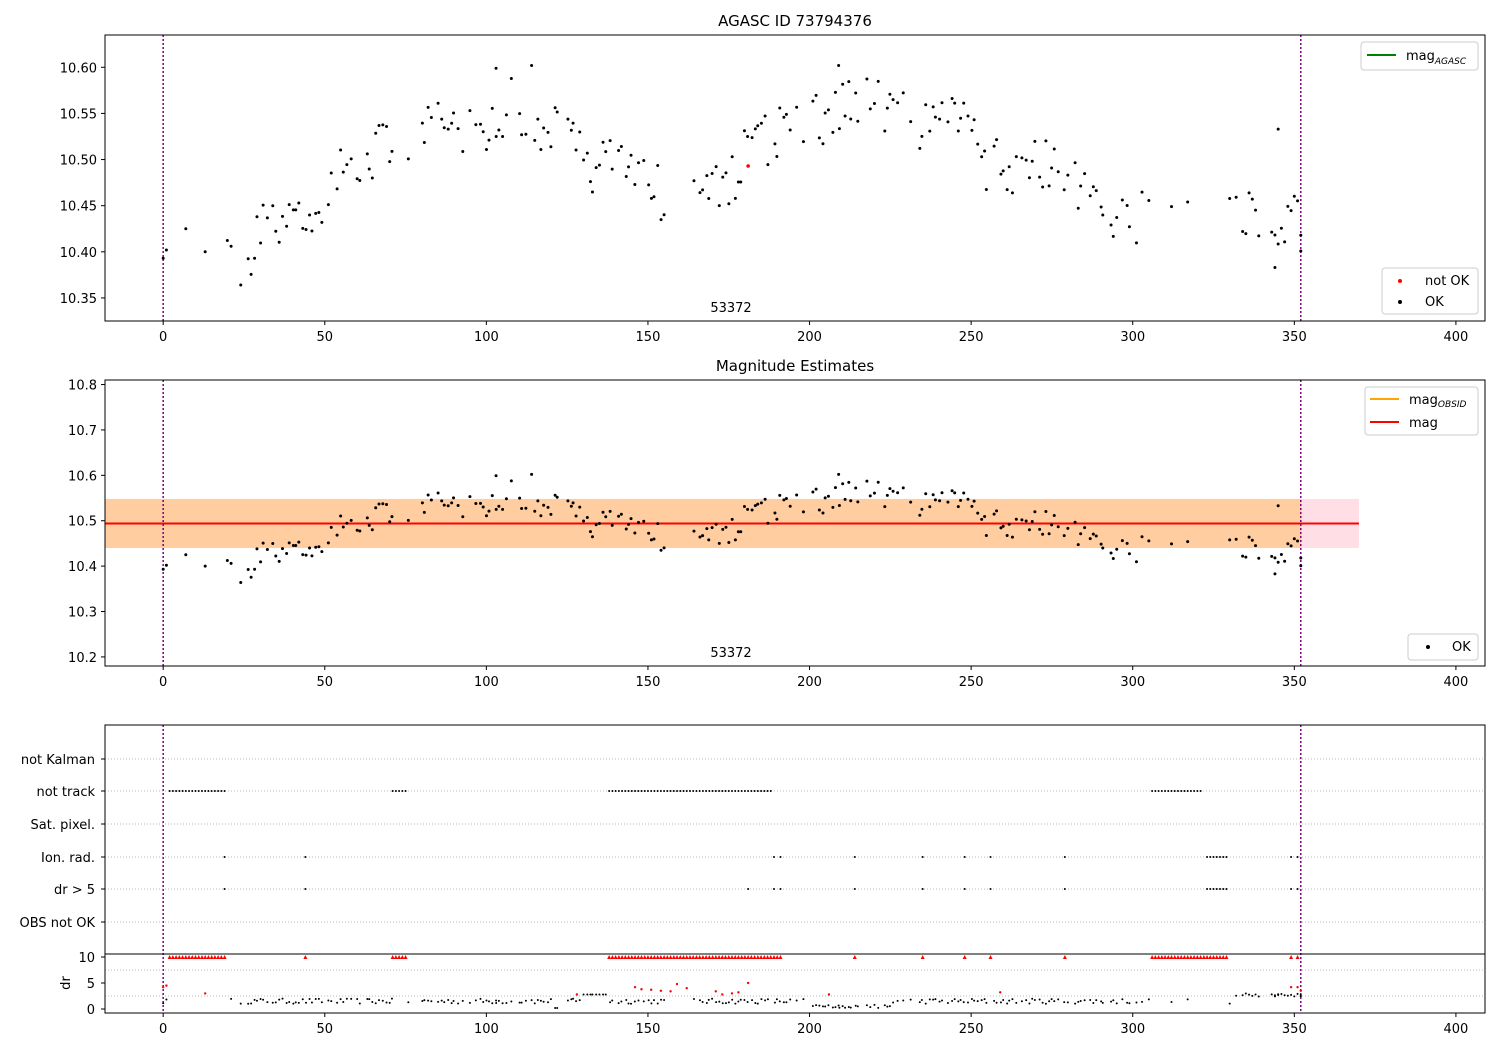 The image size is (1500, 1050). What do you see at coordinates (730, 653) in the screenshot?
I see `magnitude-panel-annotation: 53372` at bounding box center [730, 653].